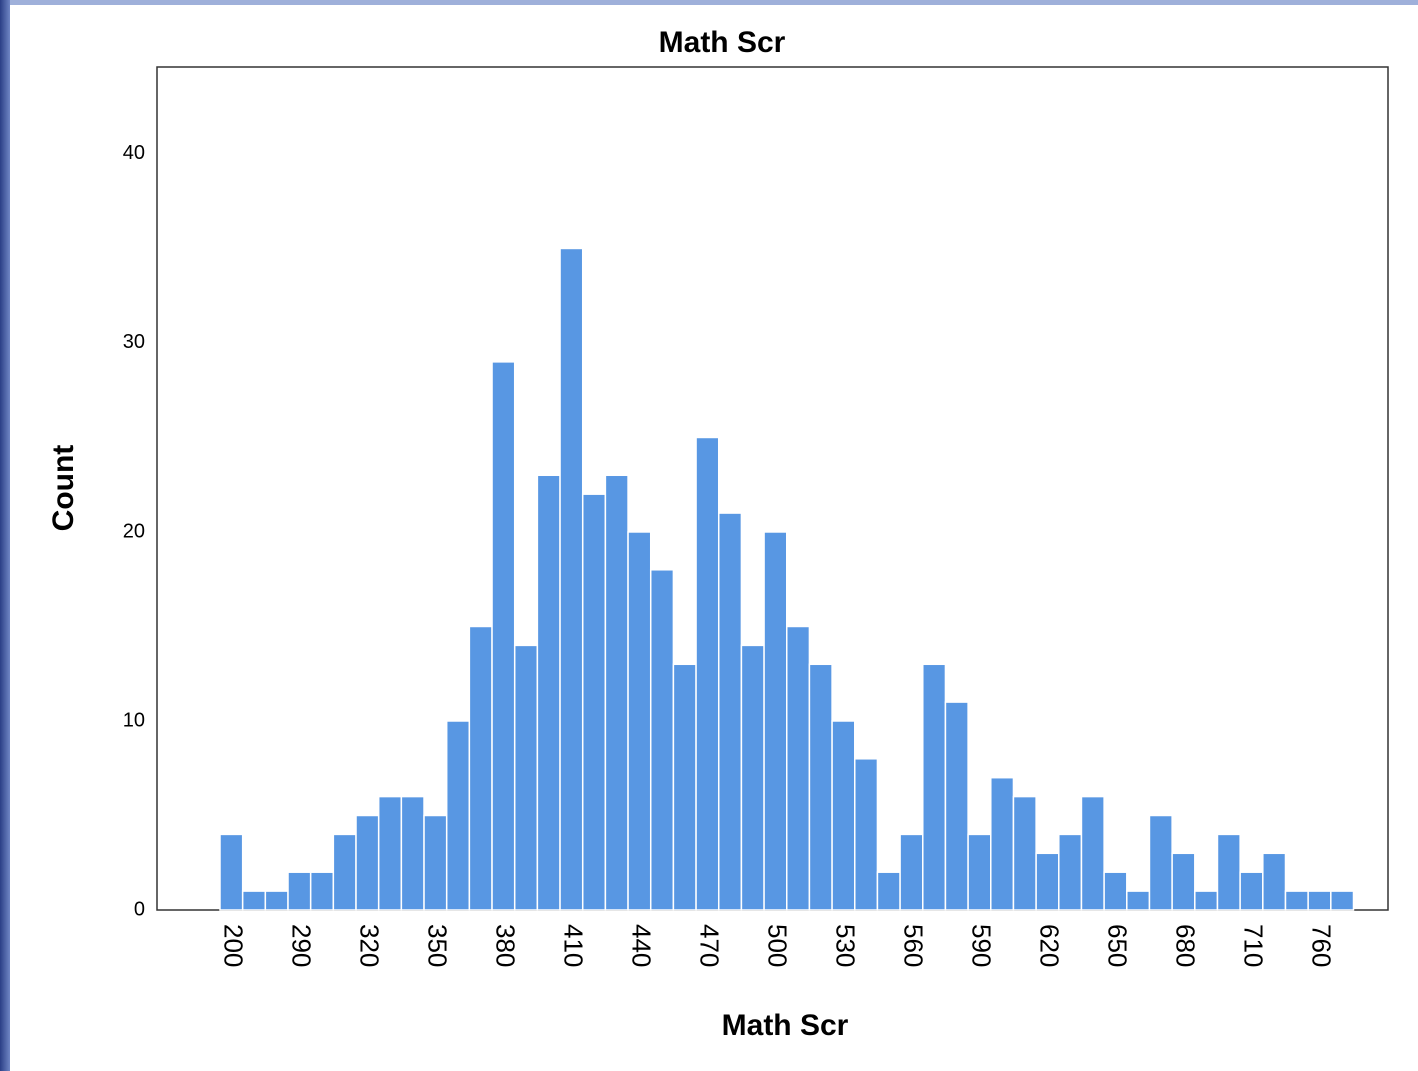 The width and height of the screenshot is (1418, 1071). I want to click on y-tick-label: 0, so click(139, 909).